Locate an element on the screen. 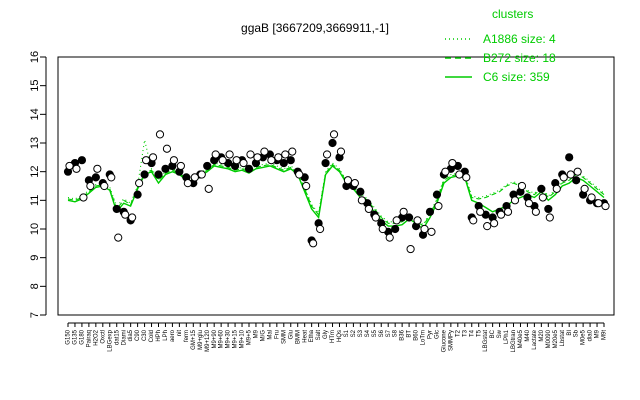 The height and width of the screenshot is (400, 640). legend-label: C6 size: 359 is located at coordinates (516, 77).